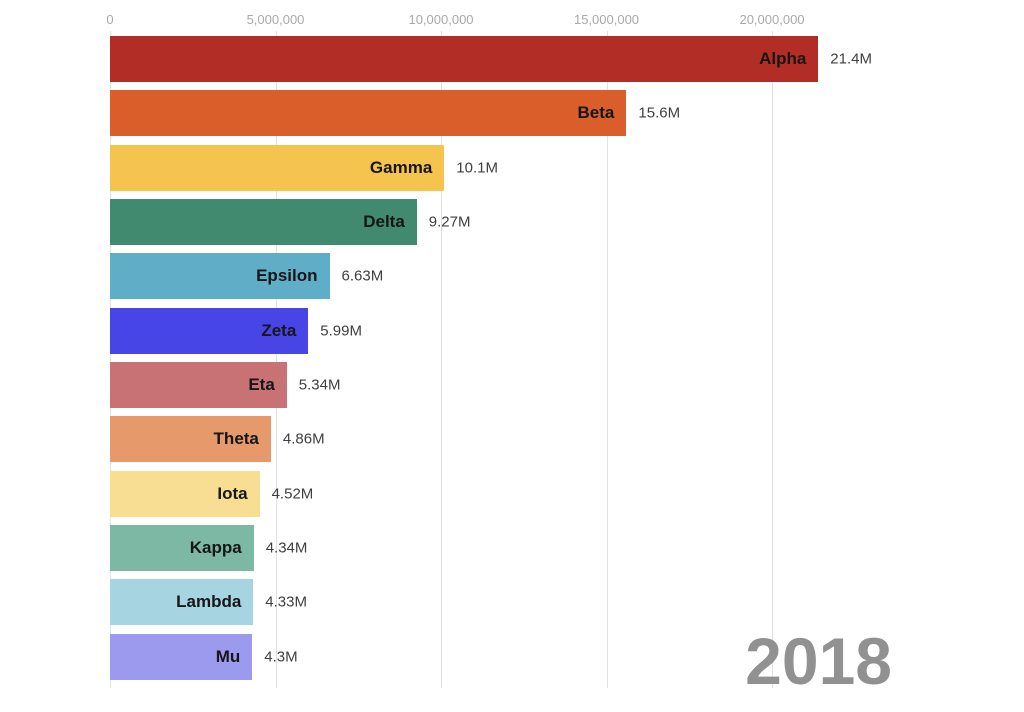 The width and height of the screenshot is (1024, 712). Describe the element at coordinates (319, 385) in the screenshot. I see `bar-value-label: 5.34M` at that location.